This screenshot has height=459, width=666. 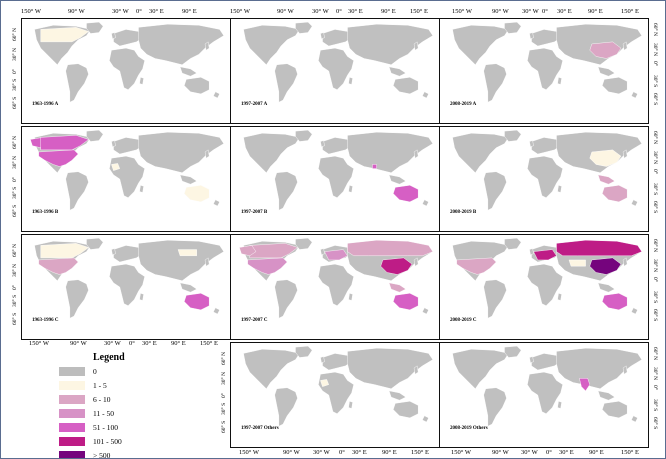 I want to click on lon-label: 90° W, so click(x=500, y=452).